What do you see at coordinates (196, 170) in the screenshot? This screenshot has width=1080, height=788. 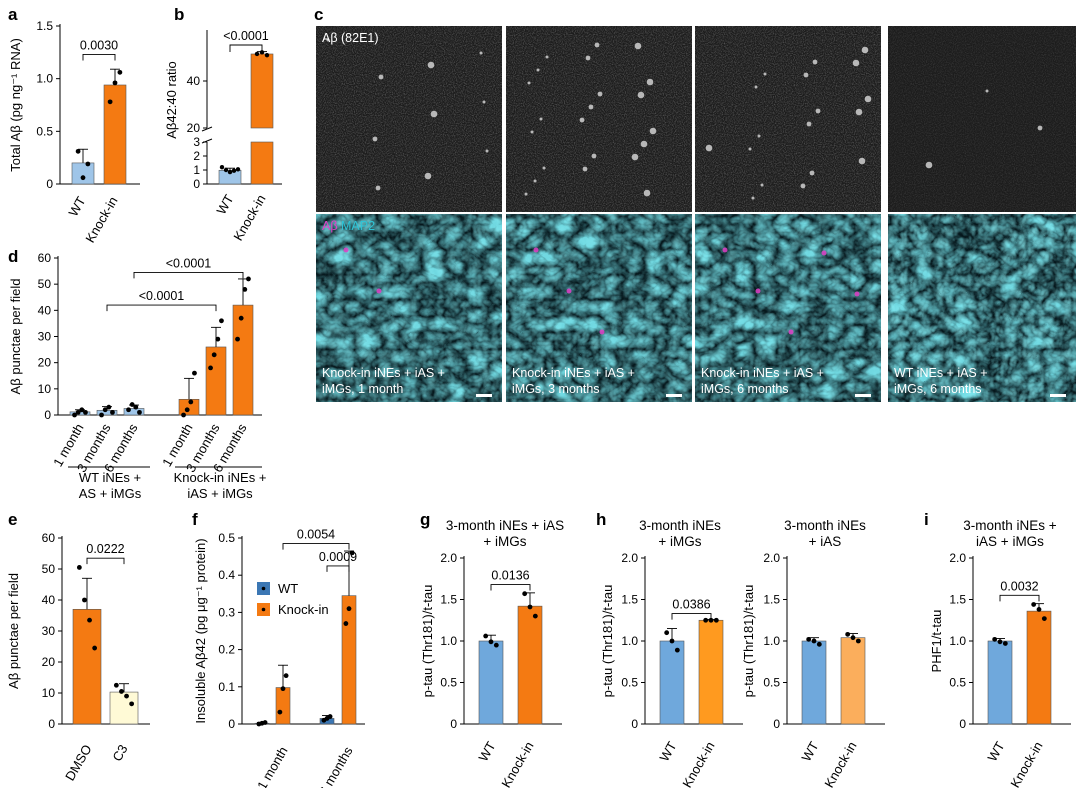 I see `y-tick-label: 1` at bounding box center [196, 170].